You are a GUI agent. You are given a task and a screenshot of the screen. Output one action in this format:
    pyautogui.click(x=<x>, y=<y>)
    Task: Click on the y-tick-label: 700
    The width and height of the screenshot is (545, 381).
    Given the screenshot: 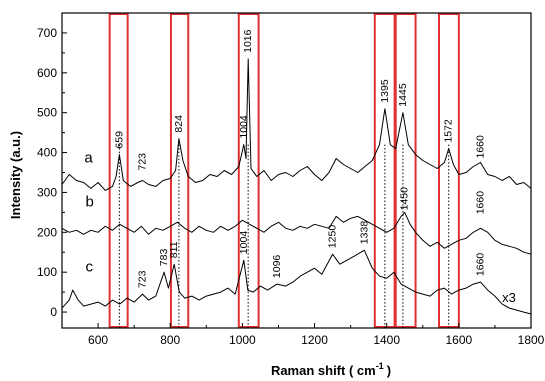 What is the action you would take?
    pyautogui.click(x=47, y=33)
    